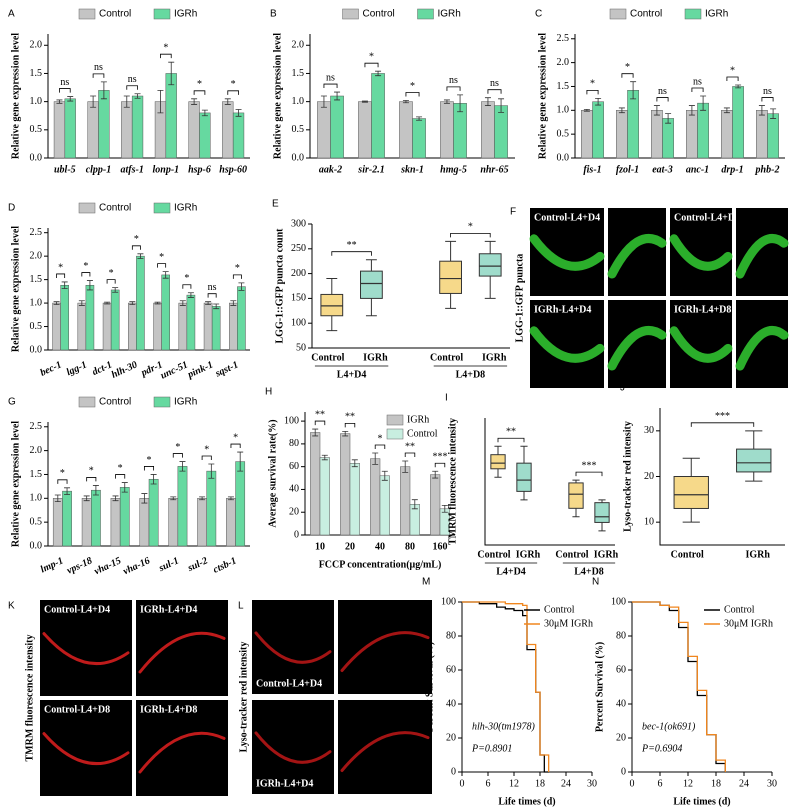 The image size is (791, 809). Describe the element at coordinates (350, 546) in the screenshot. I see `x-tick-label: 20` at that location.